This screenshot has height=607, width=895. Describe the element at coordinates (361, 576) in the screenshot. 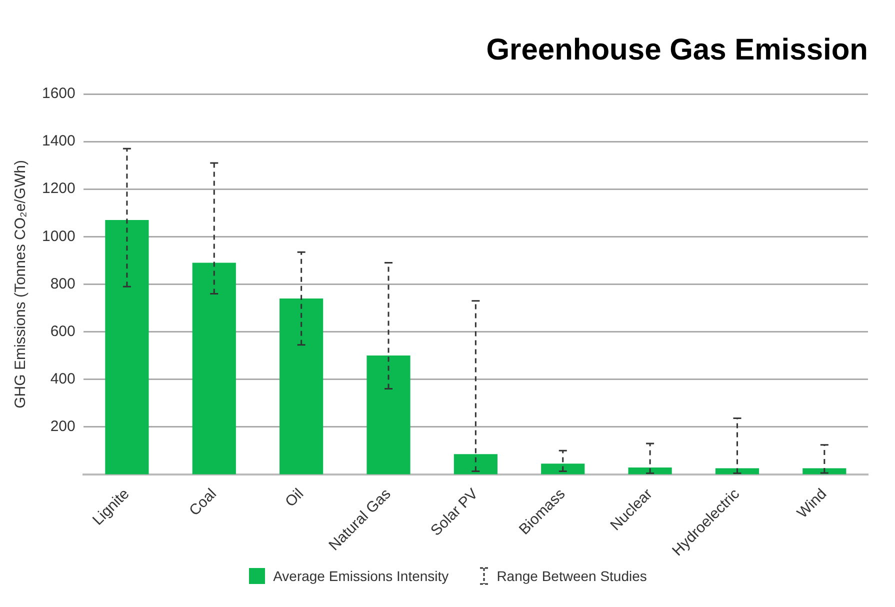

I see `legend-label: Average Emissions Intensity` at that location.